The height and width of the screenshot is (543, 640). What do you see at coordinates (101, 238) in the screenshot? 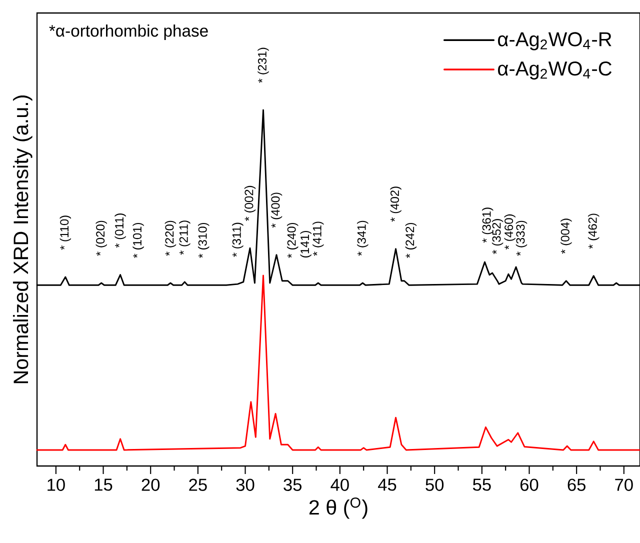
I see `annotation: * (020)` at bounding box center [101, 238].